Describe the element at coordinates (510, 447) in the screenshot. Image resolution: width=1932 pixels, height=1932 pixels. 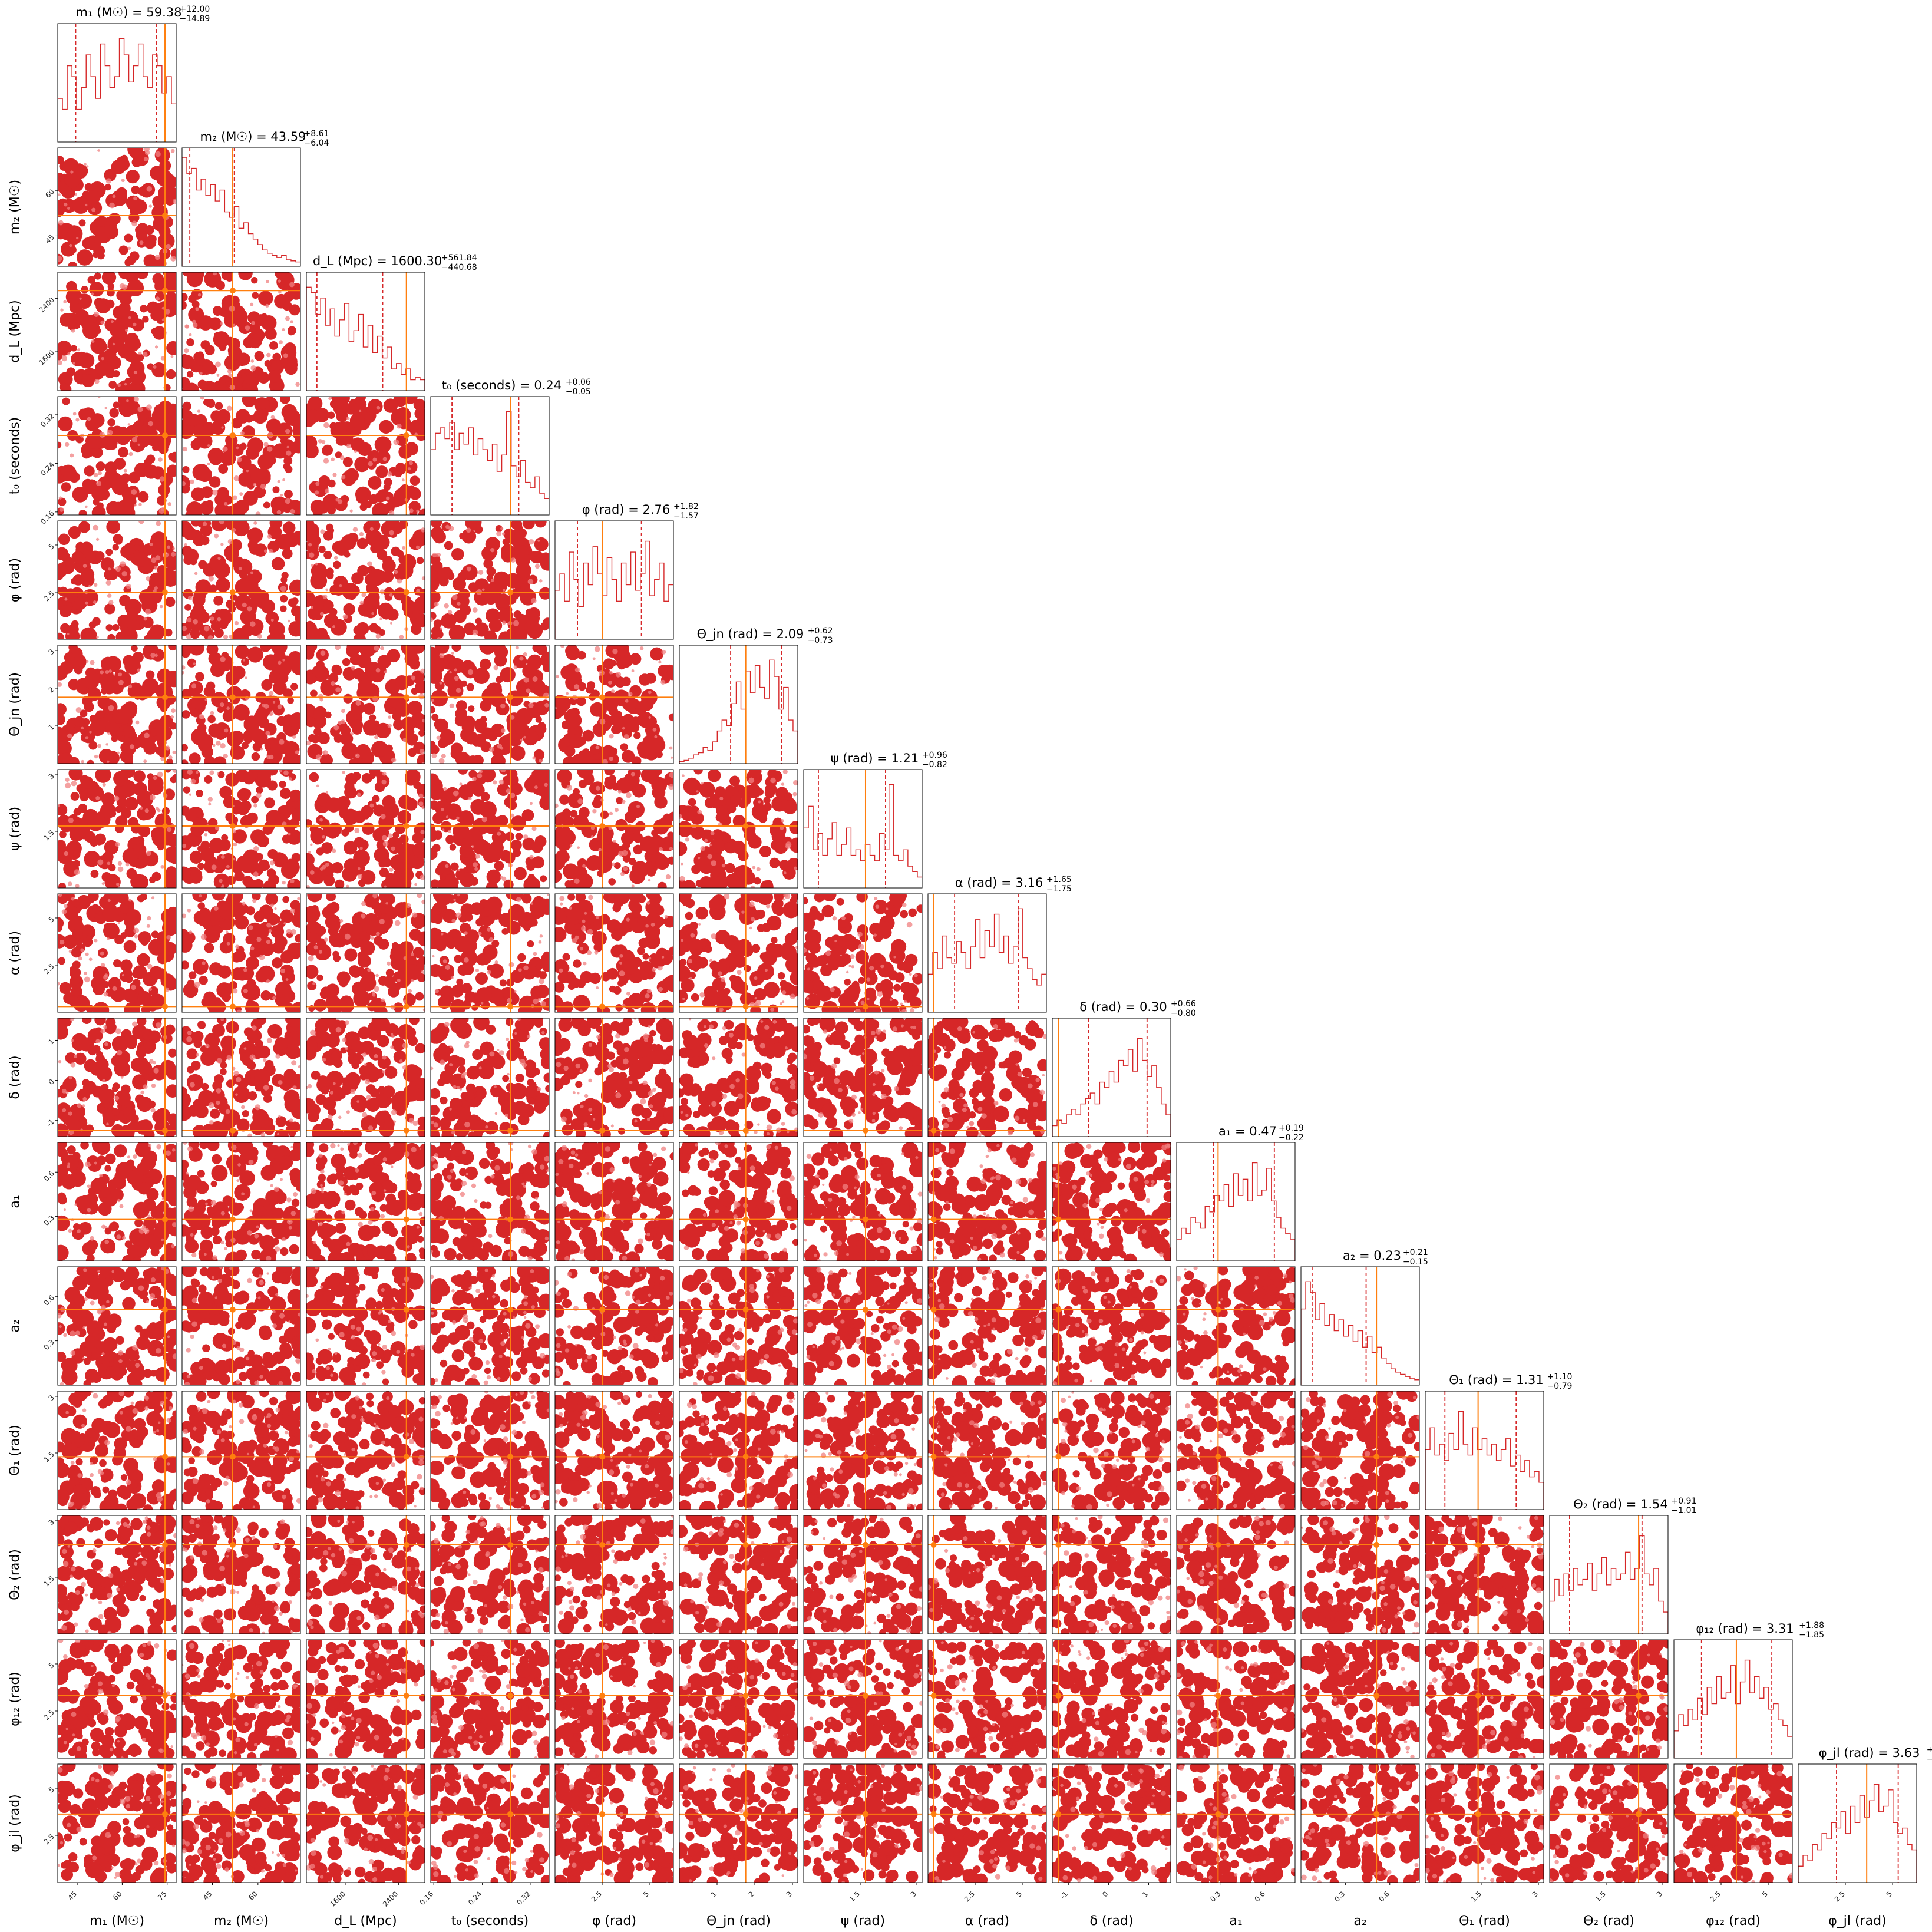
I see `histogram-panel-3-3: t₀ (seconds) = 0.24 +0.06−0.05` at that location.